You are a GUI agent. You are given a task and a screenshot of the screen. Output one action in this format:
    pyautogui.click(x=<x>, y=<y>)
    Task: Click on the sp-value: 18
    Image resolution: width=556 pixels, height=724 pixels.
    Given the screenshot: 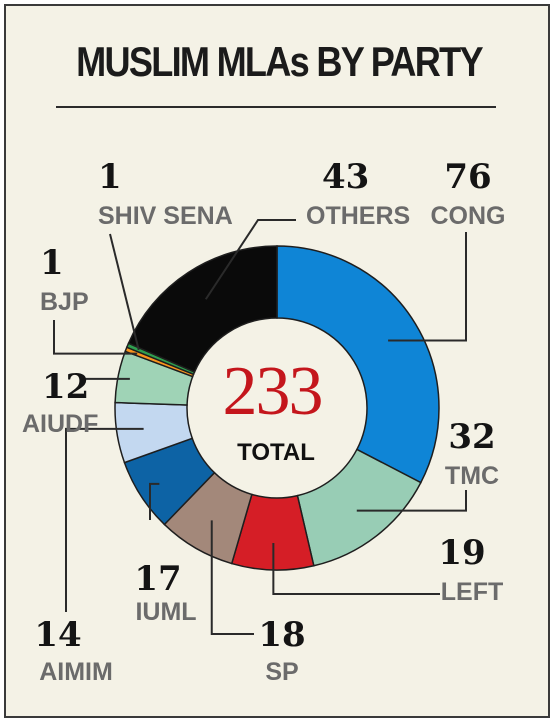 What is the action you would take?
    pyautogui.click(x=281, y=635)
    